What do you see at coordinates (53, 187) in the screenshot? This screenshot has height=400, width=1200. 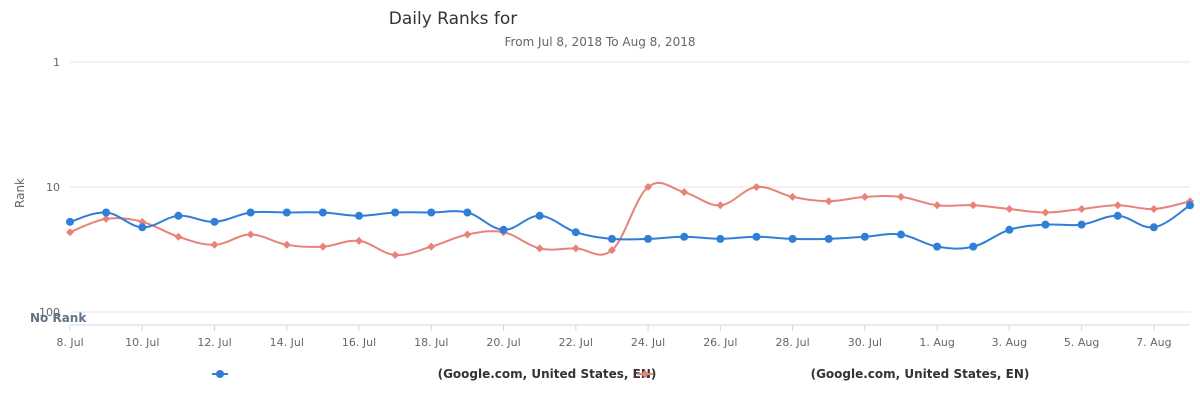 I see `y-tick-label: 10` at bounding box center [53, 187].